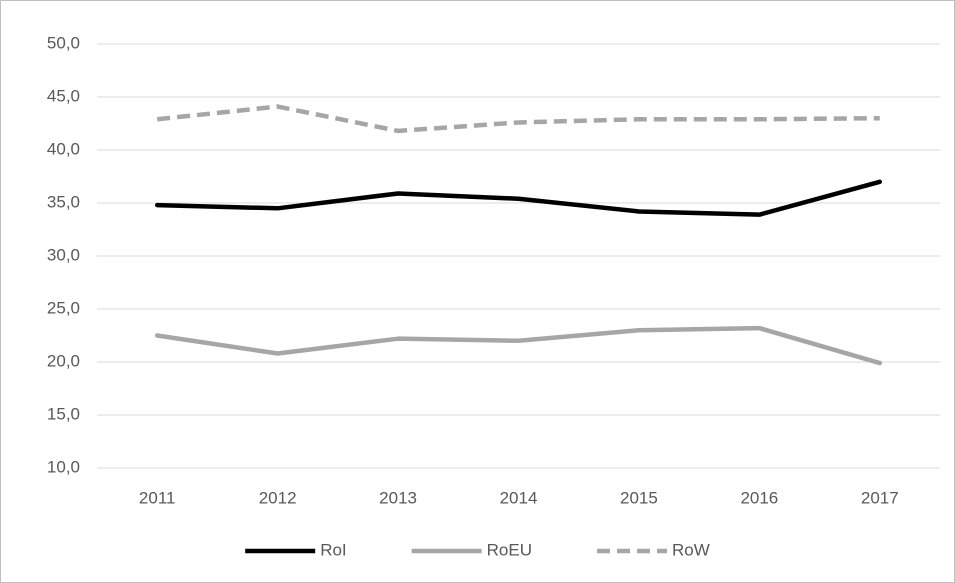 Image resolution: width=955 pixels, height=583 pixels. What do you see at coordinates (63, 413) in the screenshot?
I see `y-tick-label: 15,0` at bounding box center [63, 413].